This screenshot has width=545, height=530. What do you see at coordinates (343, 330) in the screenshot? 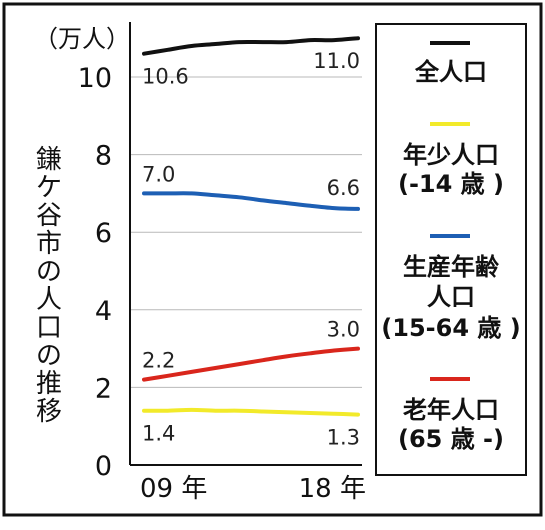
I see `data-label-3-1: 3.0` at bounding box center [343, 330].